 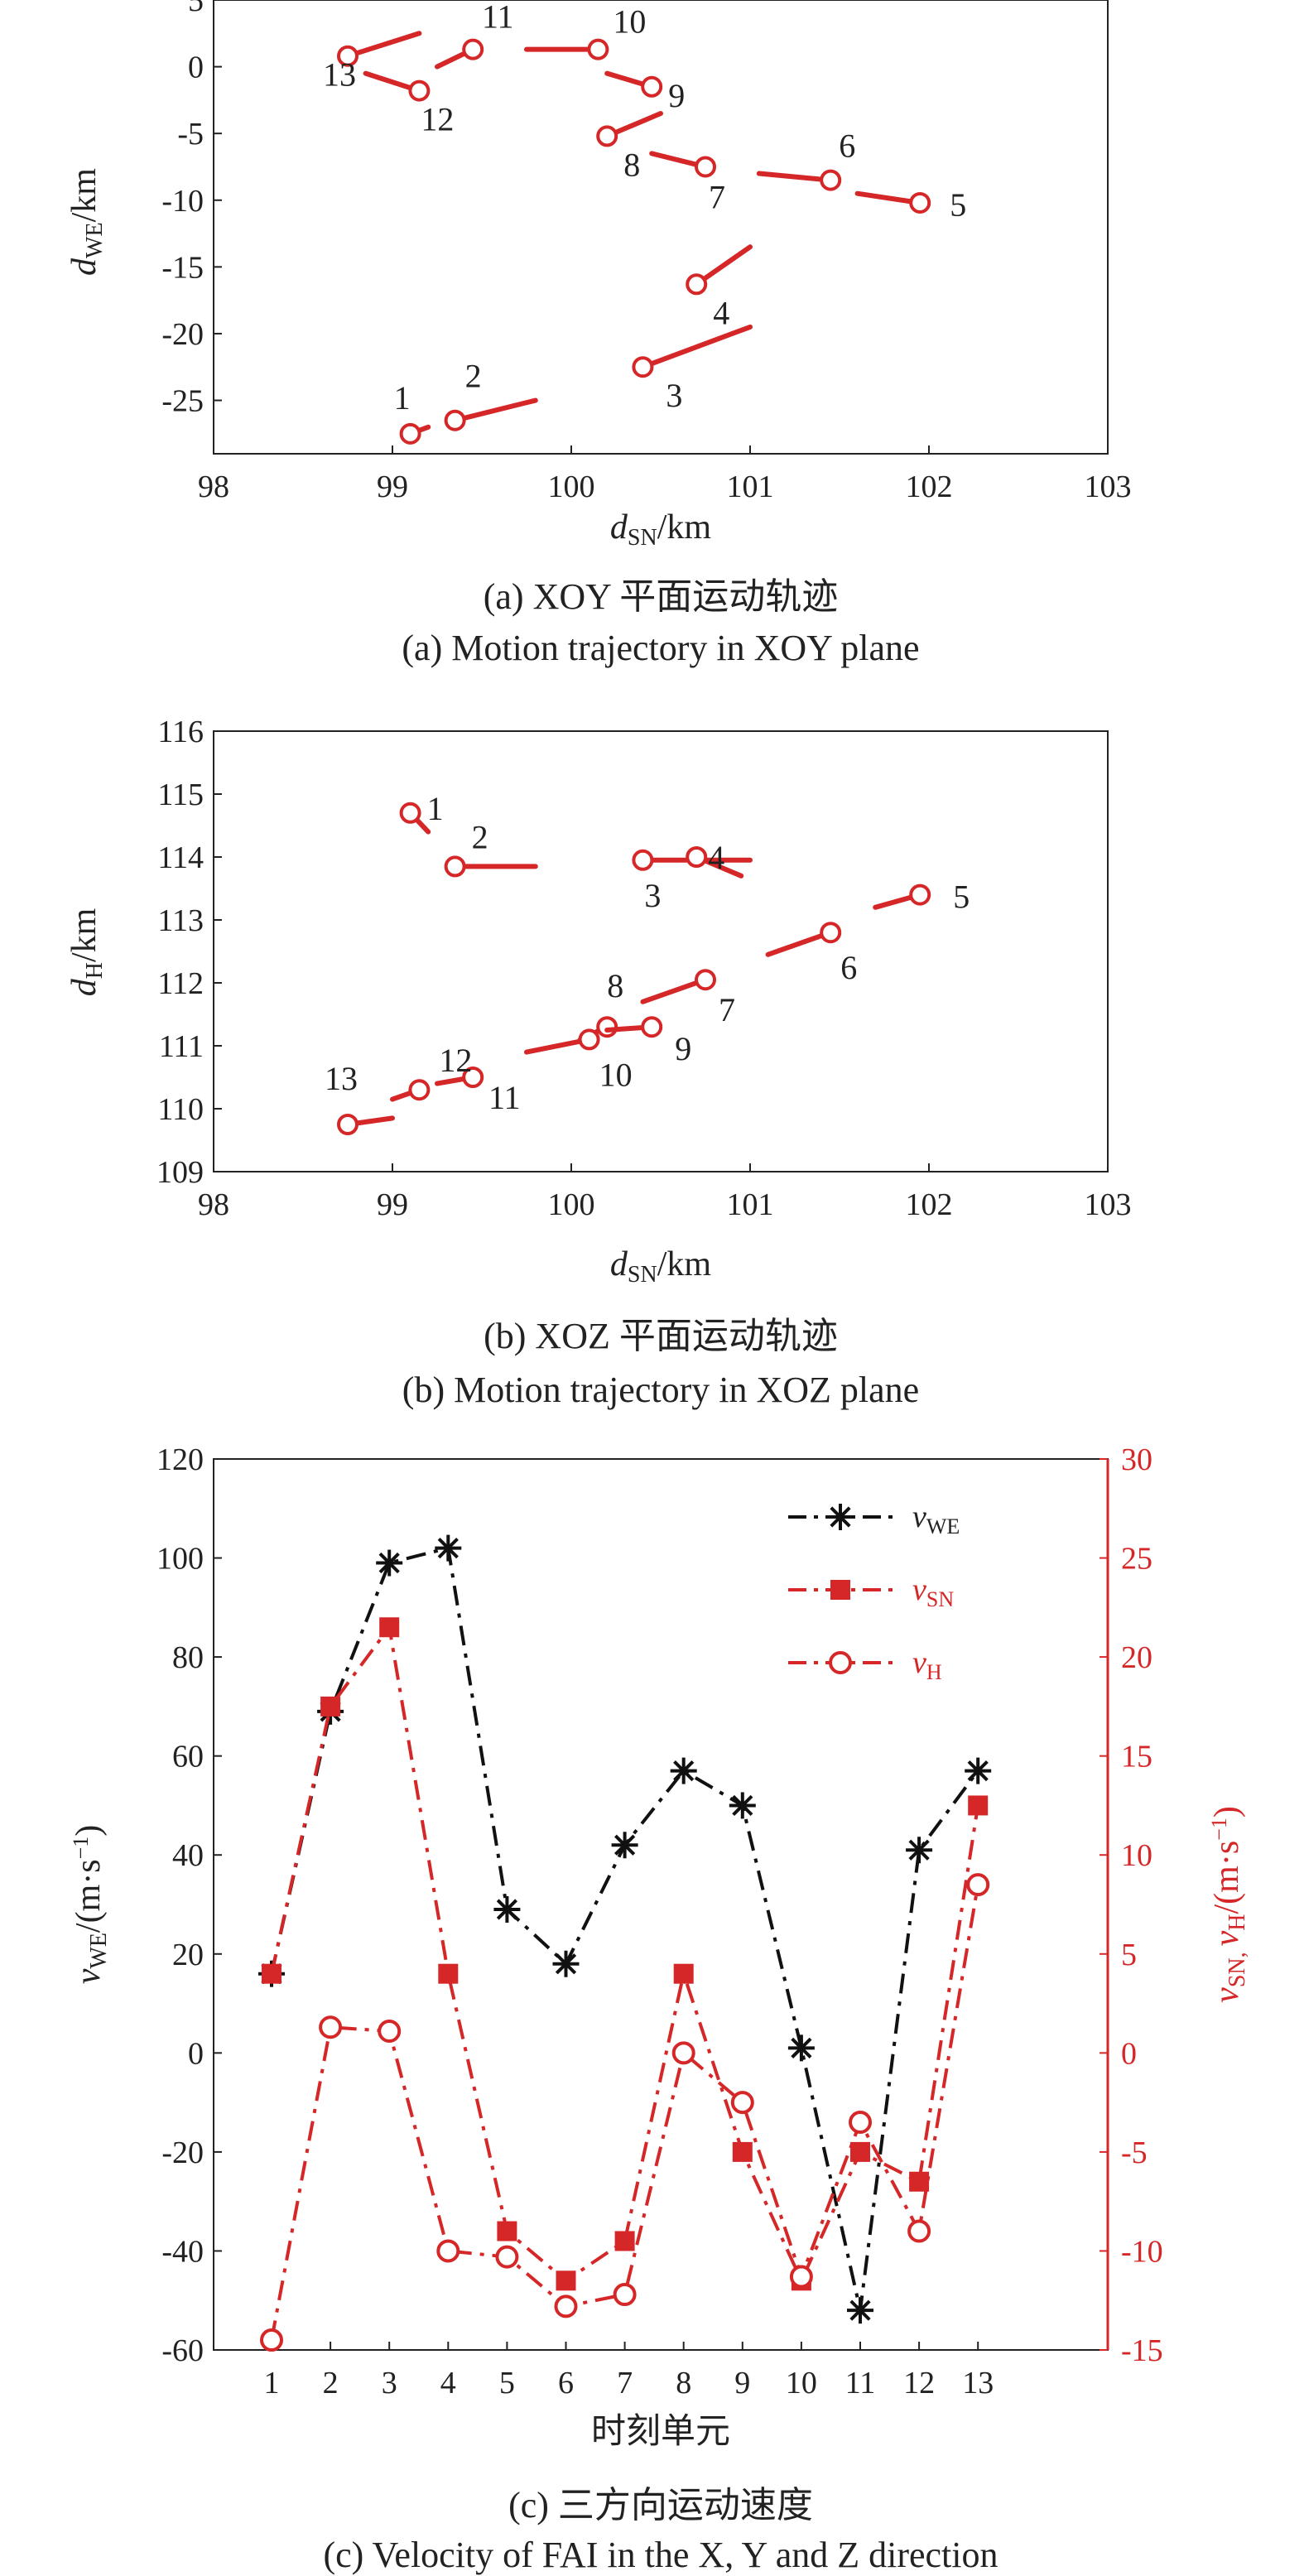 What do you see at coordinates (676, 95) in the screenshot?
I see `point-label: 9` at bounding box center [676, 95].